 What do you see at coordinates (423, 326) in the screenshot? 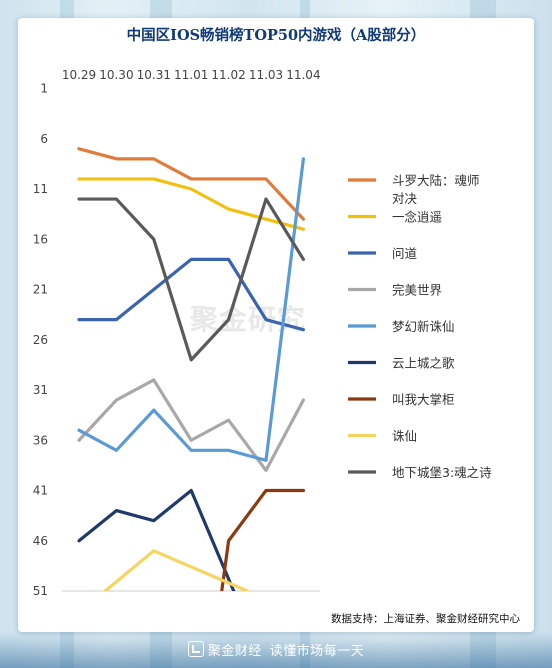
I see `legend-label: 梦幻新诛仙` at bounding box center [423, 326].